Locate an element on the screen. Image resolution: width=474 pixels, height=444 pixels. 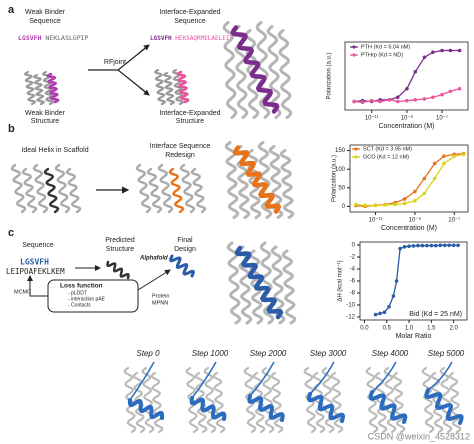
caption: Interface Sequence is located at coordinates (180, 146).